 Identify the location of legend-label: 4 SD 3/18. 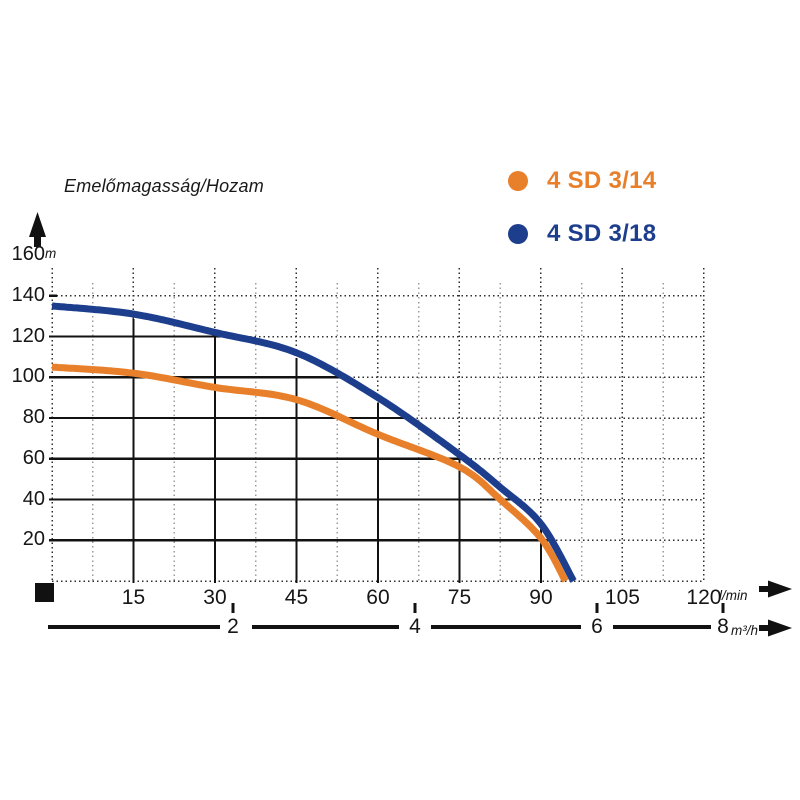
(602, 233).